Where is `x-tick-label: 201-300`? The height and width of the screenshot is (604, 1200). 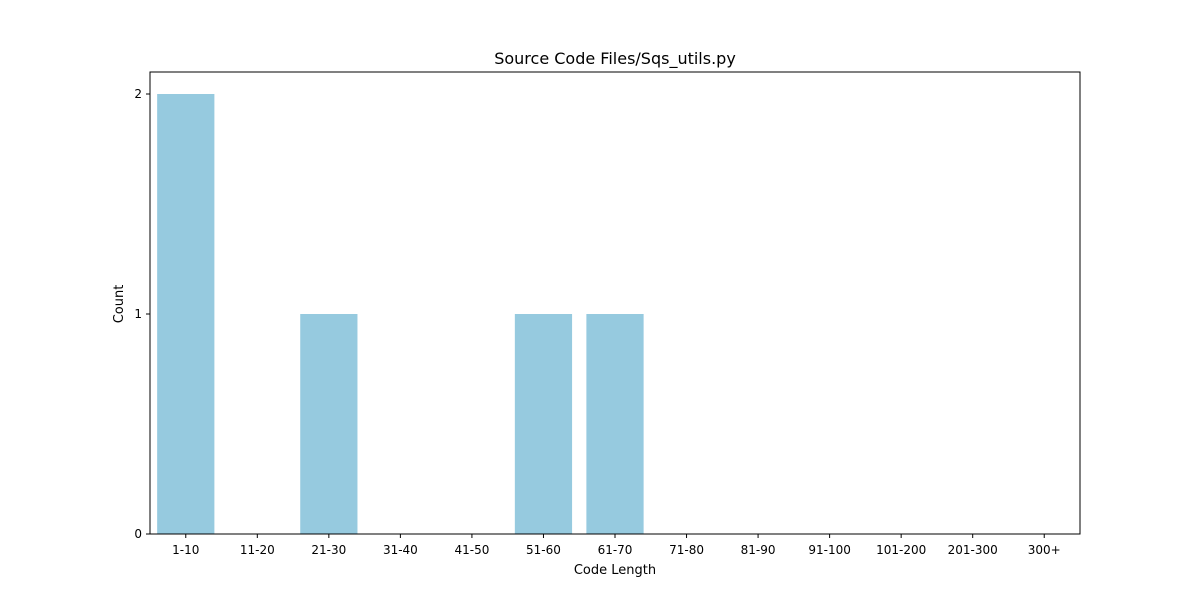
x-tick-label: 201-300 is located at coordinates (973, 550).